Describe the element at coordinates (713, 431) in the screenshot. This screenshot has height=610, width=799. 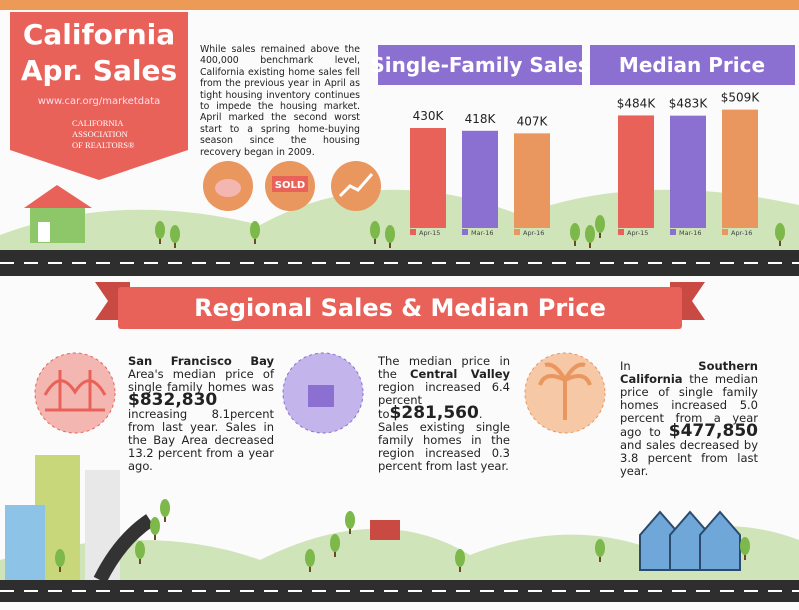
I see `price: $477,850` at that location.